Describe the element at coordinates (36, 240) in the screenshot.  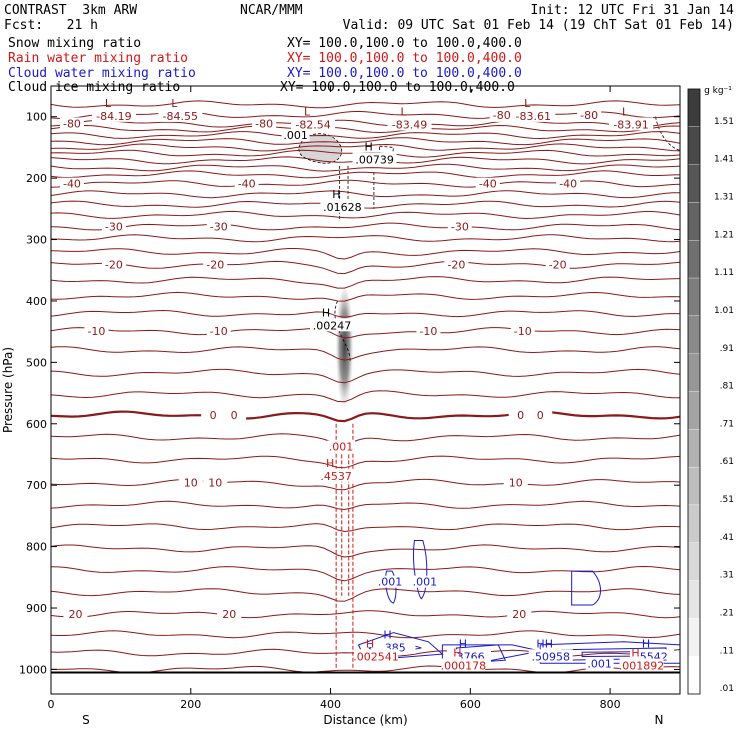
I see `y-tick-label: 300` at that location.